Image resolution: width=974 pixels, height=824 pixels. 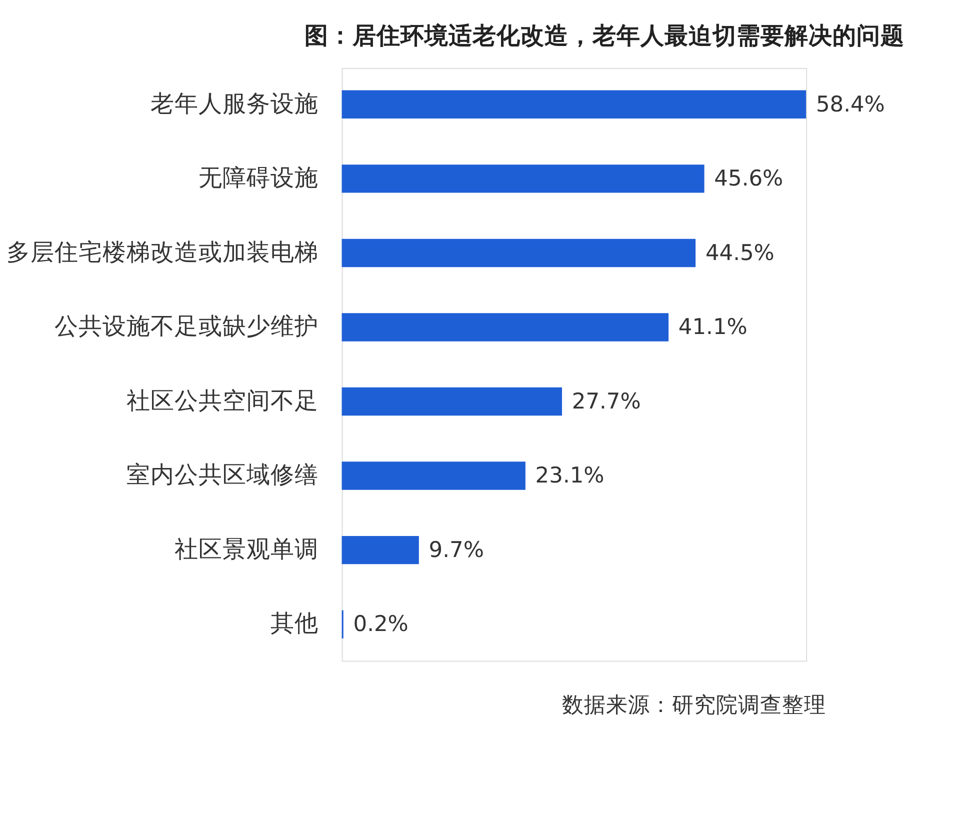 I want to click on y-tick-label: 其他, so click(x=294, y=623).